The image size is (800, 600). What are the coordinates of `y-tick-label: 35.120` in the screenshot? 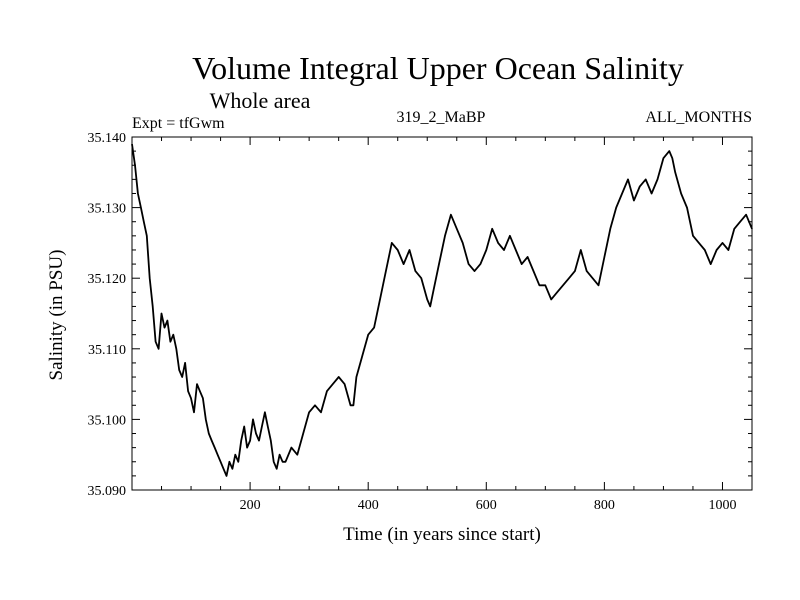 It's located at (107, 279).